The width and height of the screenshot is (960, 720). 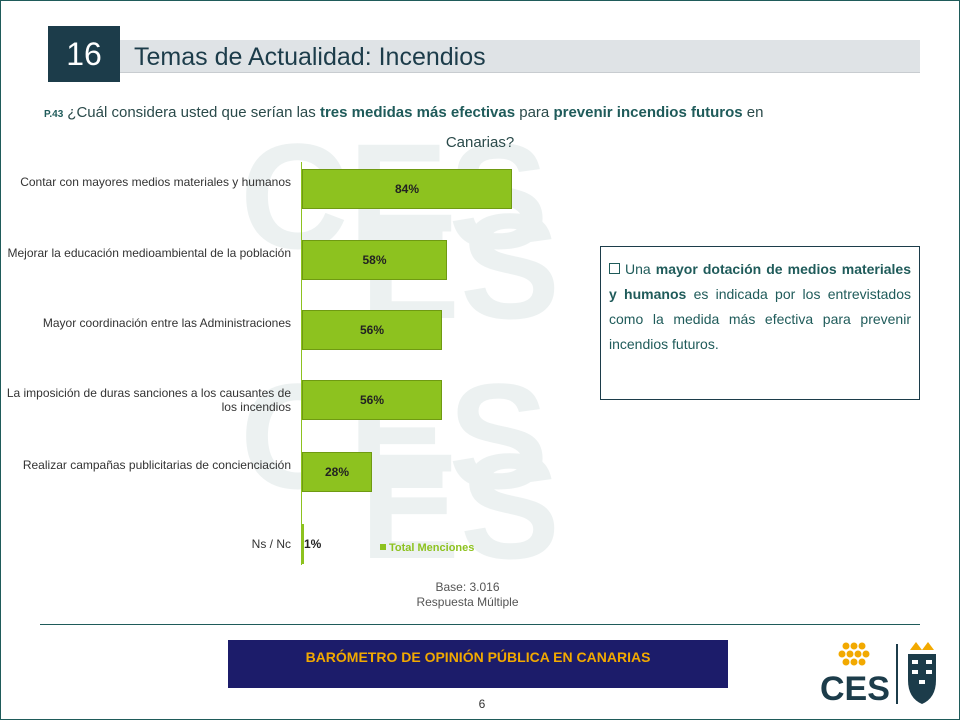 I want to click on page-number: 6, so click(x=482, y=704).